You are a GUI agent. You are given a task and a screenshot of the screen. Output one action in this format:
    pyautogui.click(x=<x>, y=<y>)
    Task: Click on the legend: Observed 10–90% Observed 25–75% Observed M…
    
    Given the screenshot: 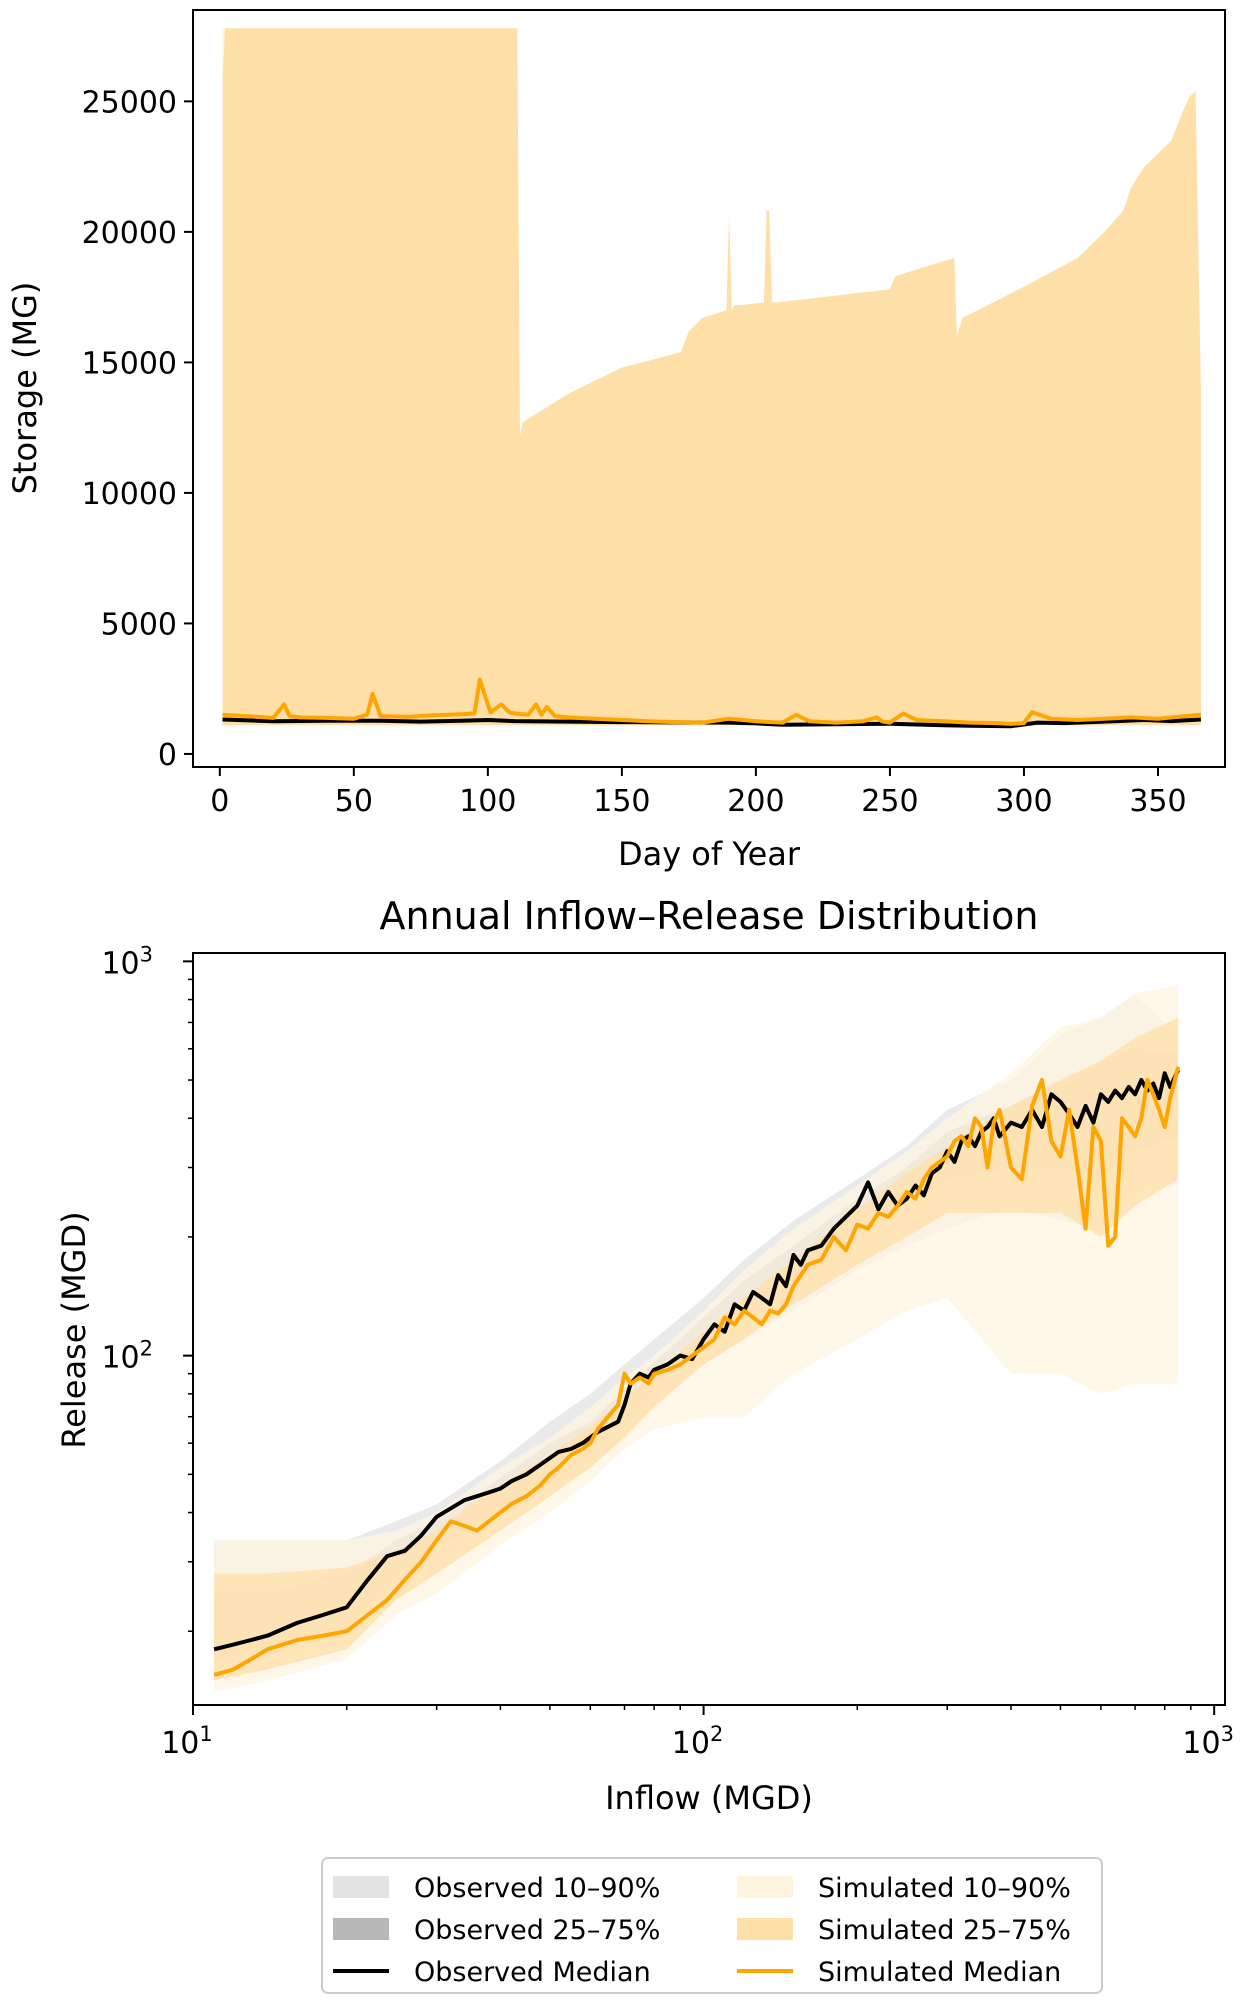 What is the action you would take?
    pyautogui.click(x=712, y=1925)
    